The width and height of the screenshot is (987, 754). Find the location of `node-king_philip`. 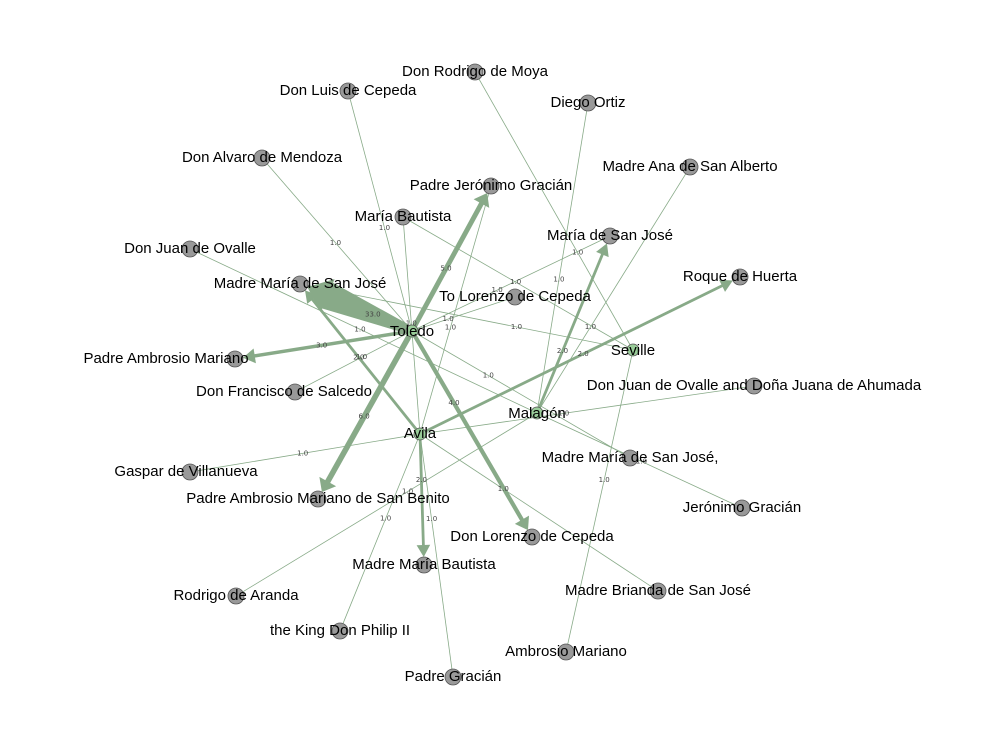

node-king_philip is located at coordinates (340, 631).